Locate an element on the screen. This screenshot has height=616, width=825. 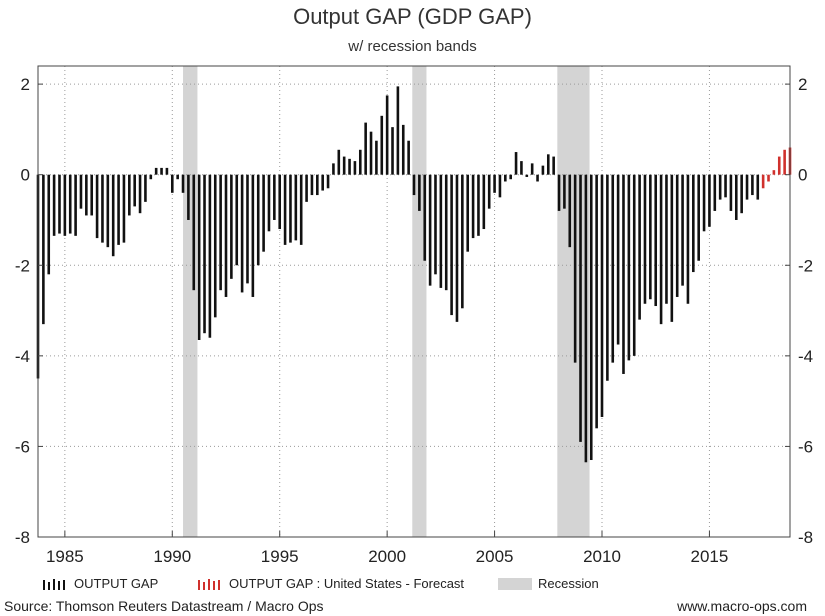
y-tick-label-left: -2 is located at coordinates (22, 265).